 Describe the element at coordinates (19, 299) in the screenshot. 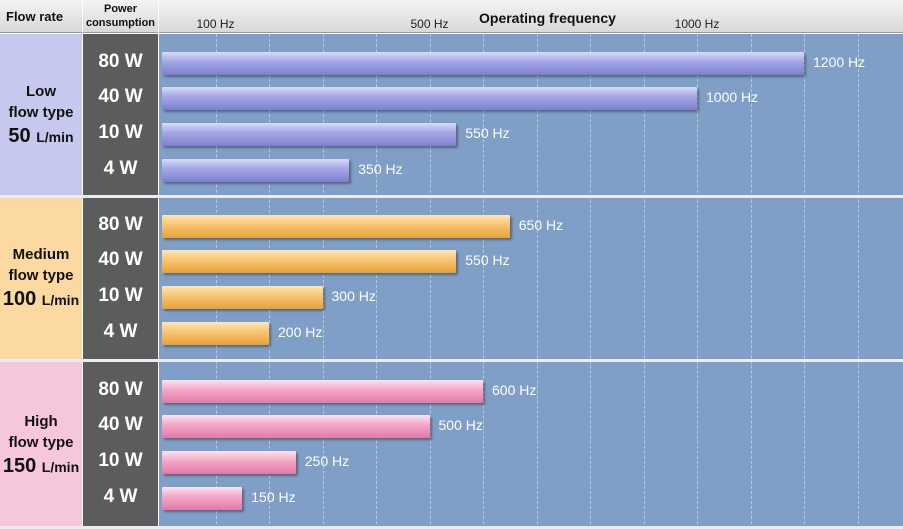

I see `flow-number: 100` at that location.